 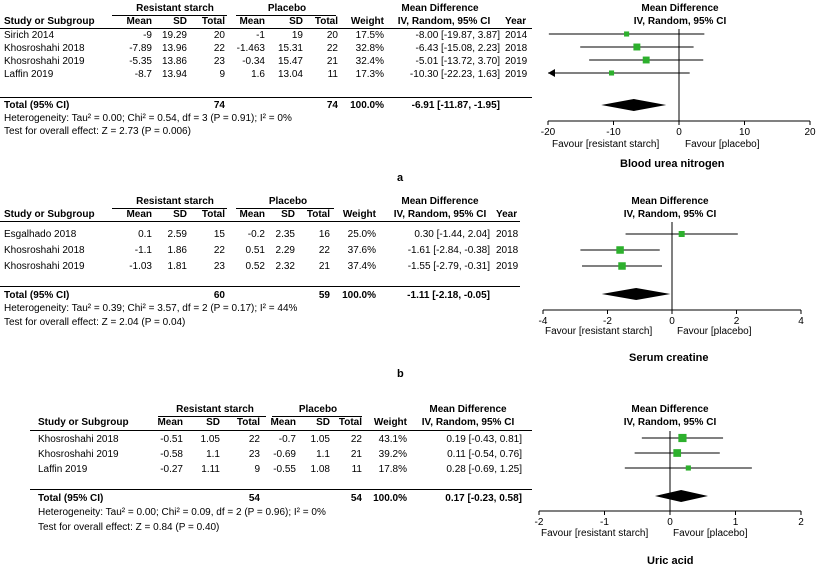 What do you see at coordinates (253, 61) in the screenshot?
I see `mean2: -0.34` at bounding box center [253, 61].